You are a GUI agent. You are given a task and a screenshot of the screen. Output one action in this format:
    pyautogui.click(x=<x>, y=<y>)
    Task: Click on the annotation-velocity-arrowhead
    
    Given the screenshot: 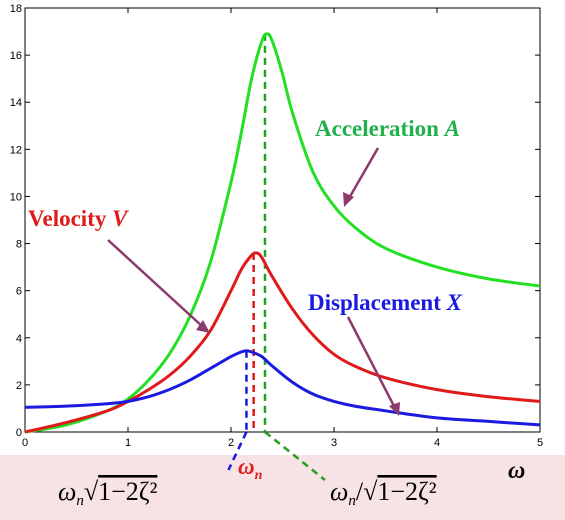 What is the action you would take?
    pyautogui.click(x=203, y=326)
    